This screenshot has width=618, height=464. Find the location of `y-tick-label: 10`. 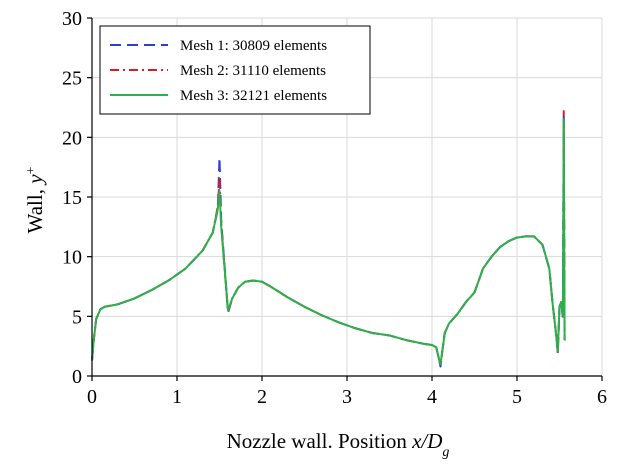

y-tick-label: 10 is located at coordinates (72, 258).